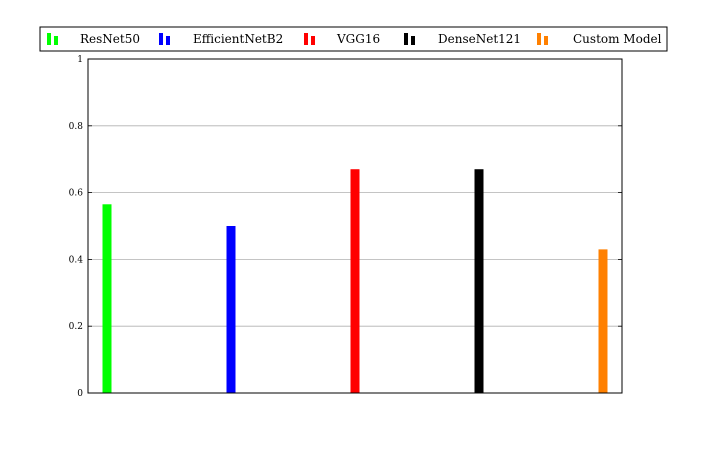 Image resolution: width=705 pixels, height=449 pixels. I want to click on y-tick-label: 1, so click(80, 60).